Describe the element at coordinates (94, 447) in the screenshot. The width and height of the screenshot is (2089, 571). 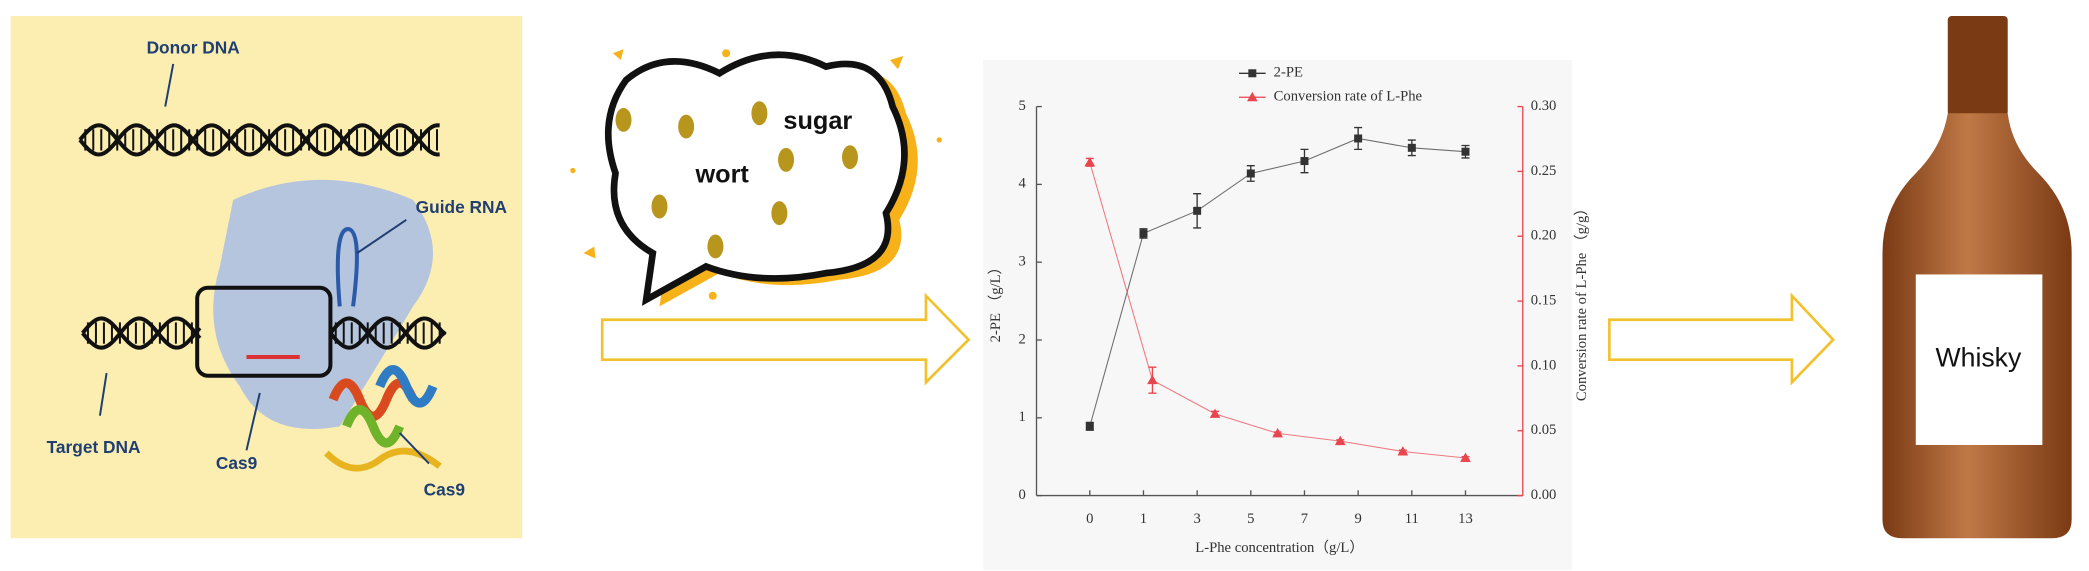
I see `label: Target DNA` at that location.